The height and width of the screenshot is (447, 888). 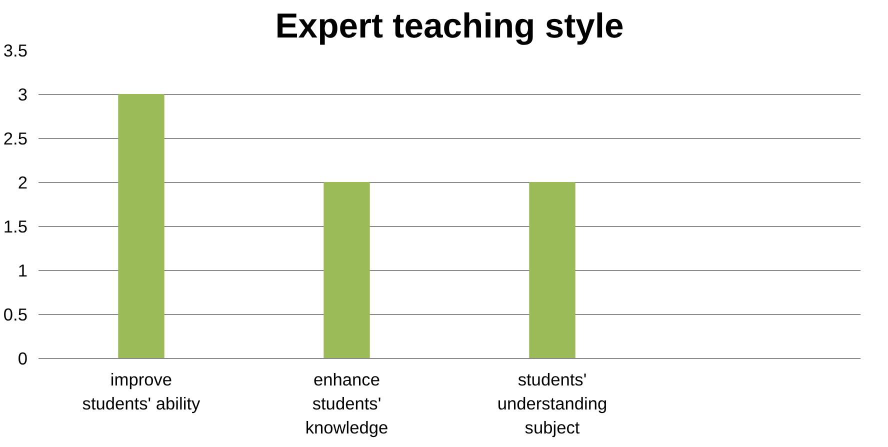 I want to click on x-tick-label: enhance students' knowledge, so click(x=346, y=404).